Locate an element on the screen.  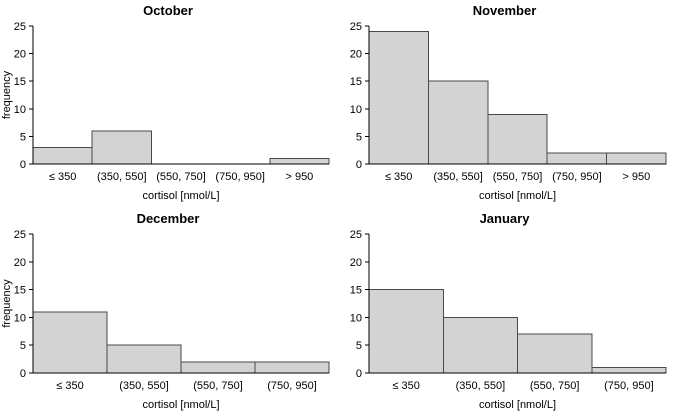
chart-title-december: December is located at coordinates (168, 218).